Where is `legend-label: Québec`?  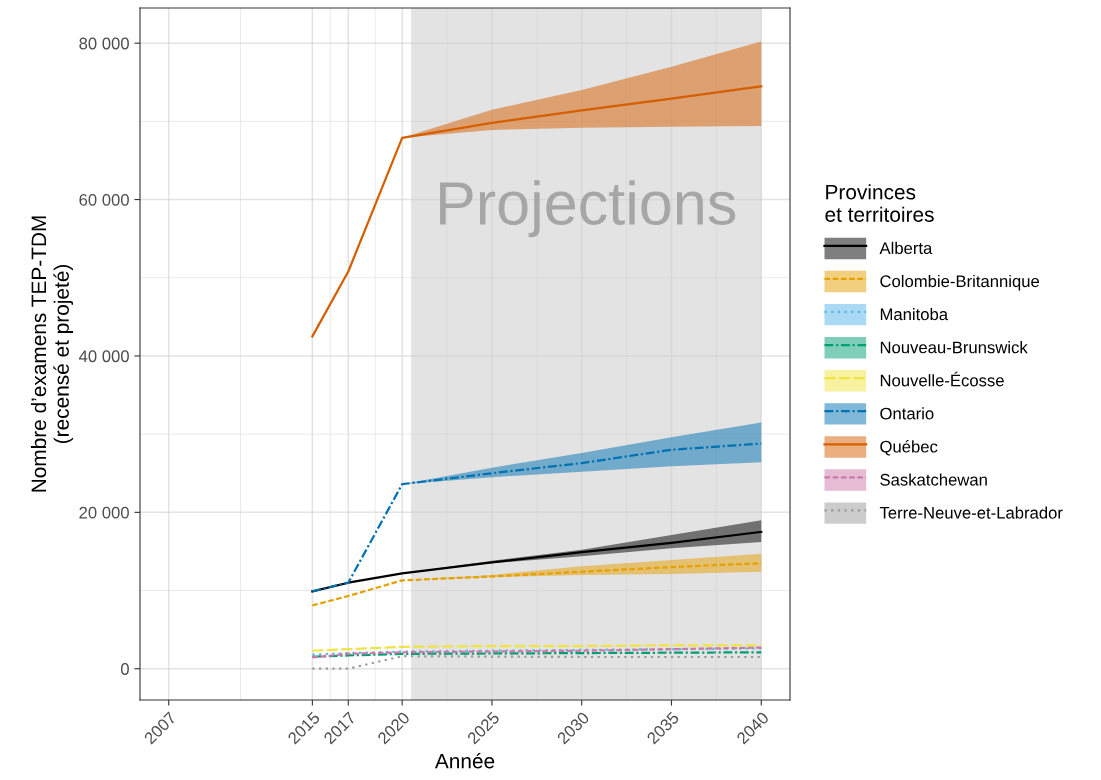
legend-label: Québec is located at coordinates (909, 448).